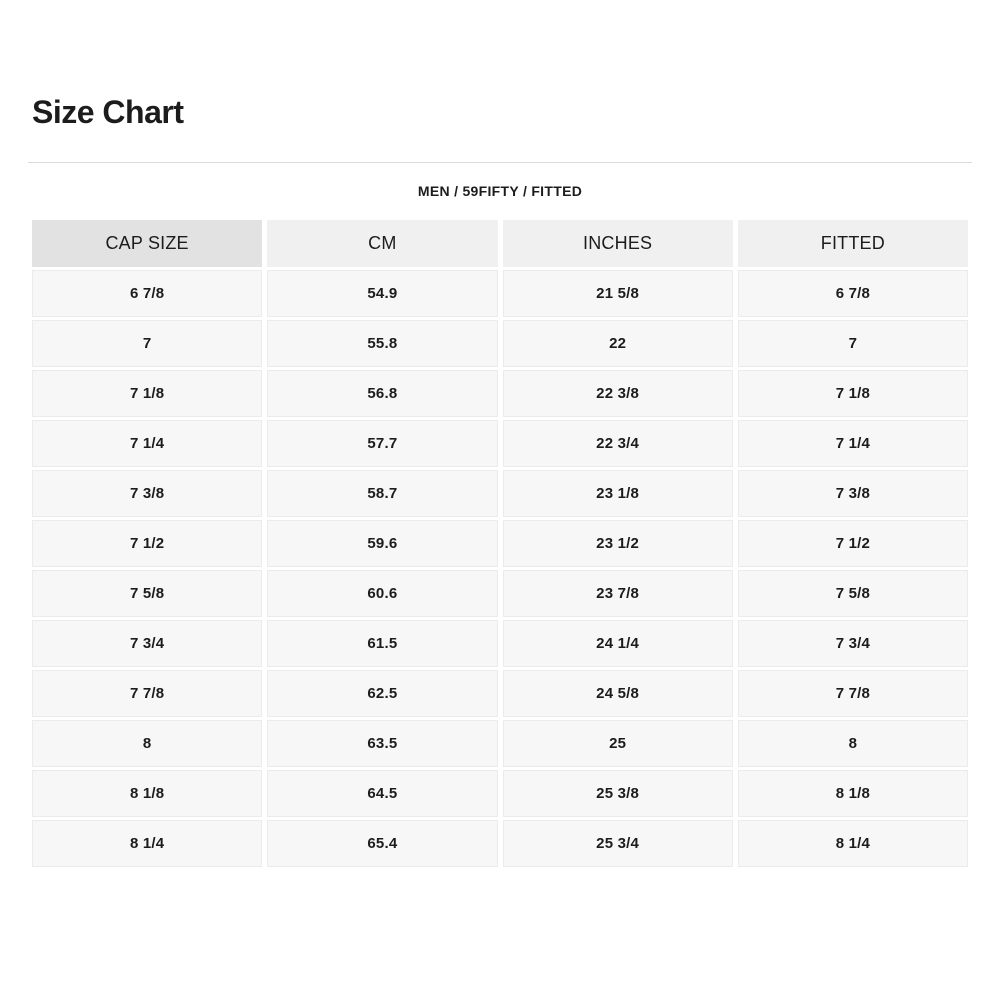 The height and width of the screenshot is (1000, 1000). What do you see at coordinates (617, 244) in the screenshot?
I see `header-cell-inches: INCHES` at bounding box center [617, 244].